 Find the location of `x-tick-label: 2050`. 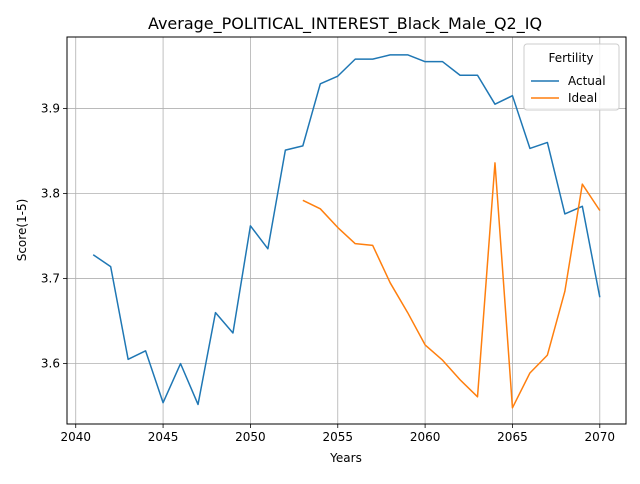

x-tick-label: 2050 is located at coordinates (250, 437).